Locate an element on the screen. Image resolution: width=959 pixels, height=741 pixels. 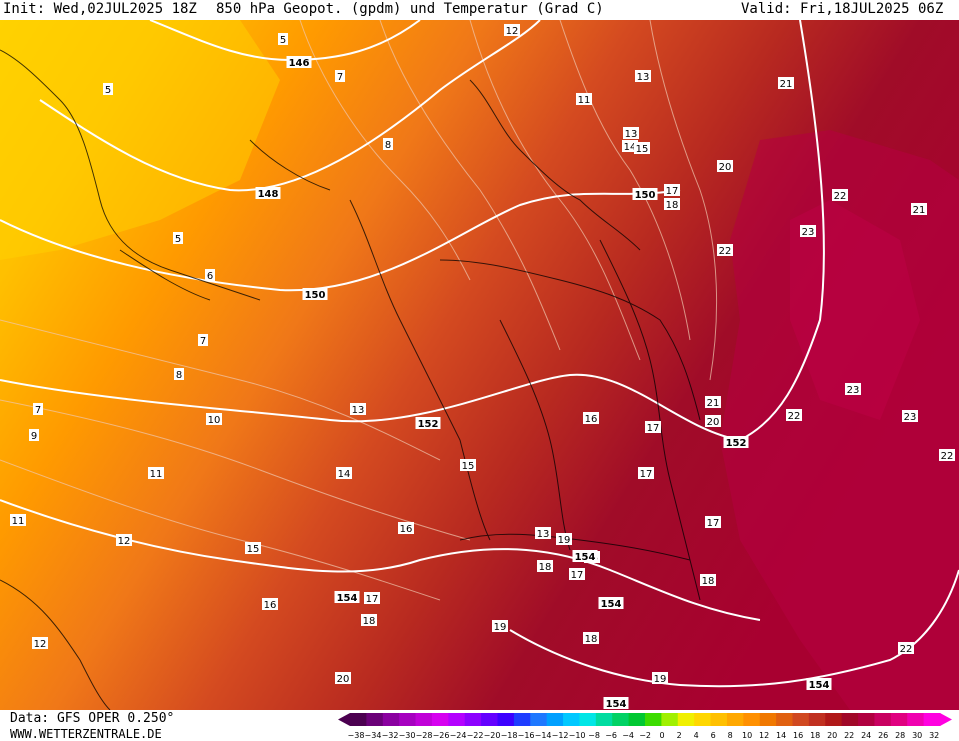
temperature-label: 20 is located at coordinates (725, 166).